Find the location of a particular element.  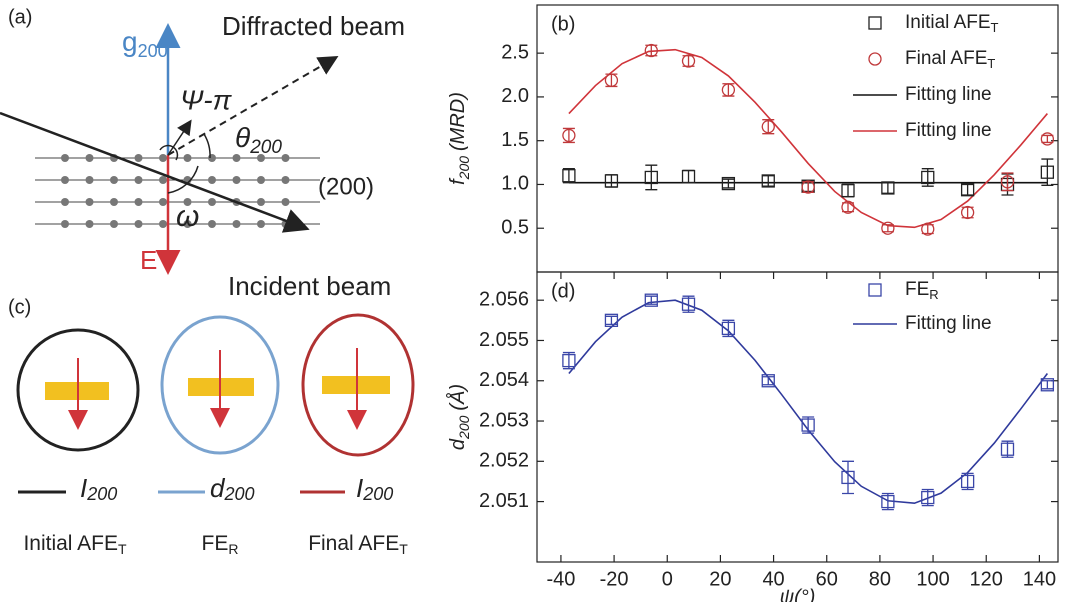

psi-arc is located at coordinates (169, 152).